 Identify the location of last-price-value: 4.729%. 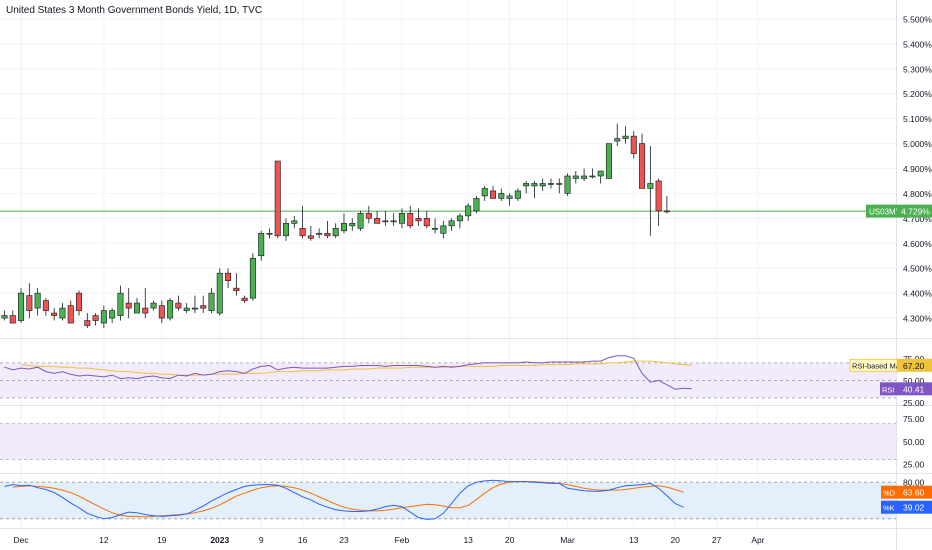
(915, 212).